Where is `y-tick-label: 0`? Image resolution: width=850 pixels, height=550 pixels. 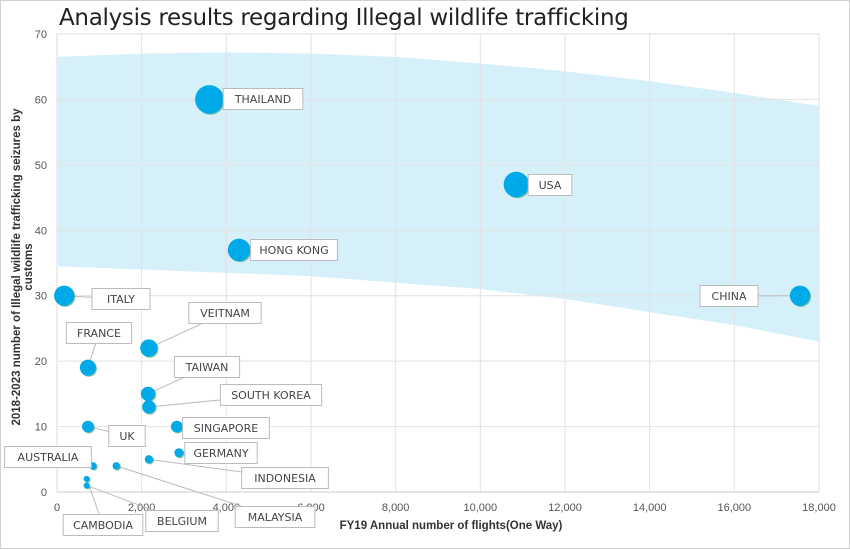 y-tick-label: 0 is located at coordinates (44, 493).